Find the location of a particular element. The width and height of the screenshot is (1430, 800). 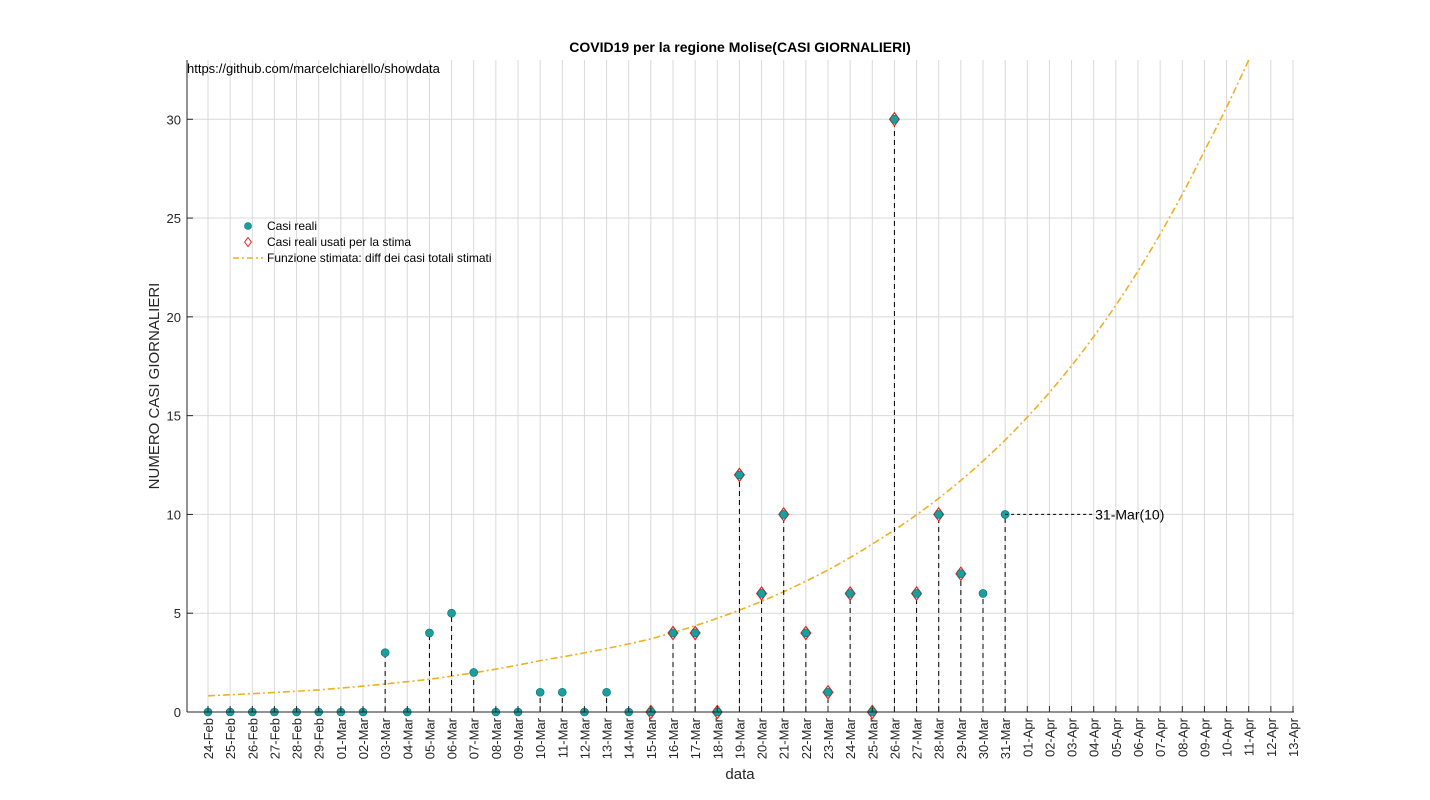

x-tick-label: 25-Feb is located at coordinates (230, 738).